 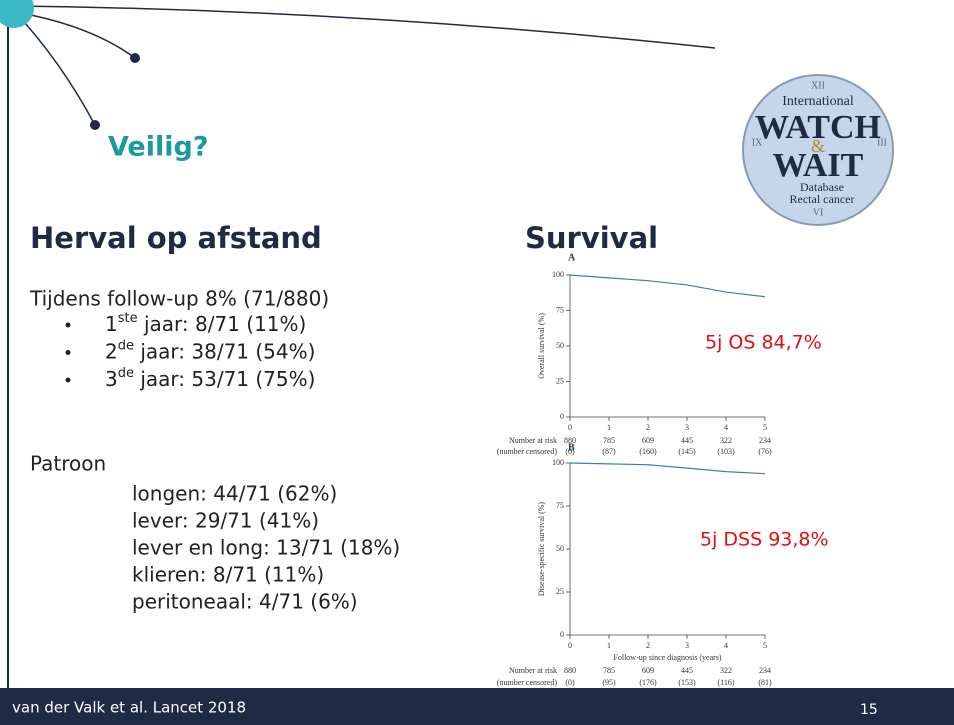 What do you see at coordinates (176, 238) in the screenshot?
I see `heading: Herval op afstand` at bounding box center [176, 238].